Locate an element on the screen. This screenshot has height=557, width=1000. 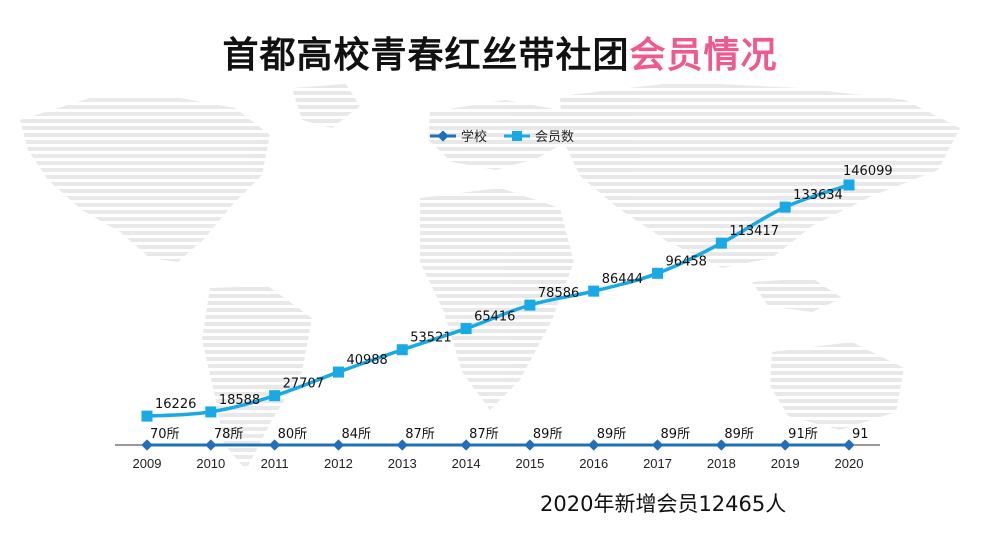
data-label: 96458 is located at coordinates (686, 261).